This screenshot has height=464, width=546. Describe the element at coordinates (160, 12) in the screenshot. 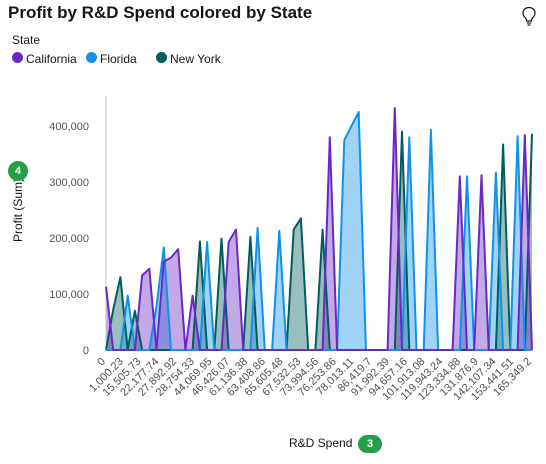

I see `chart-title: Profit by R&D Spend colored by State` at that location.